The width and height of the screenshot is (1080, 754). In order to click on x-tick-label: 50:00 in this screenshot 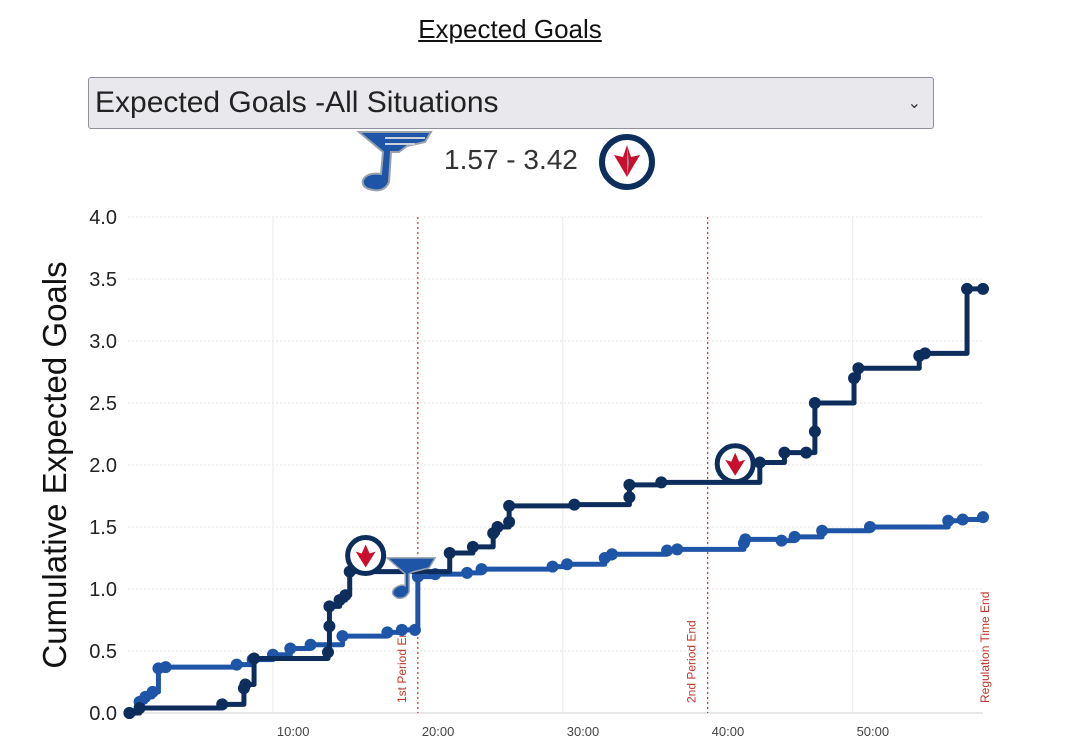, I will do `click(873, 731)`.